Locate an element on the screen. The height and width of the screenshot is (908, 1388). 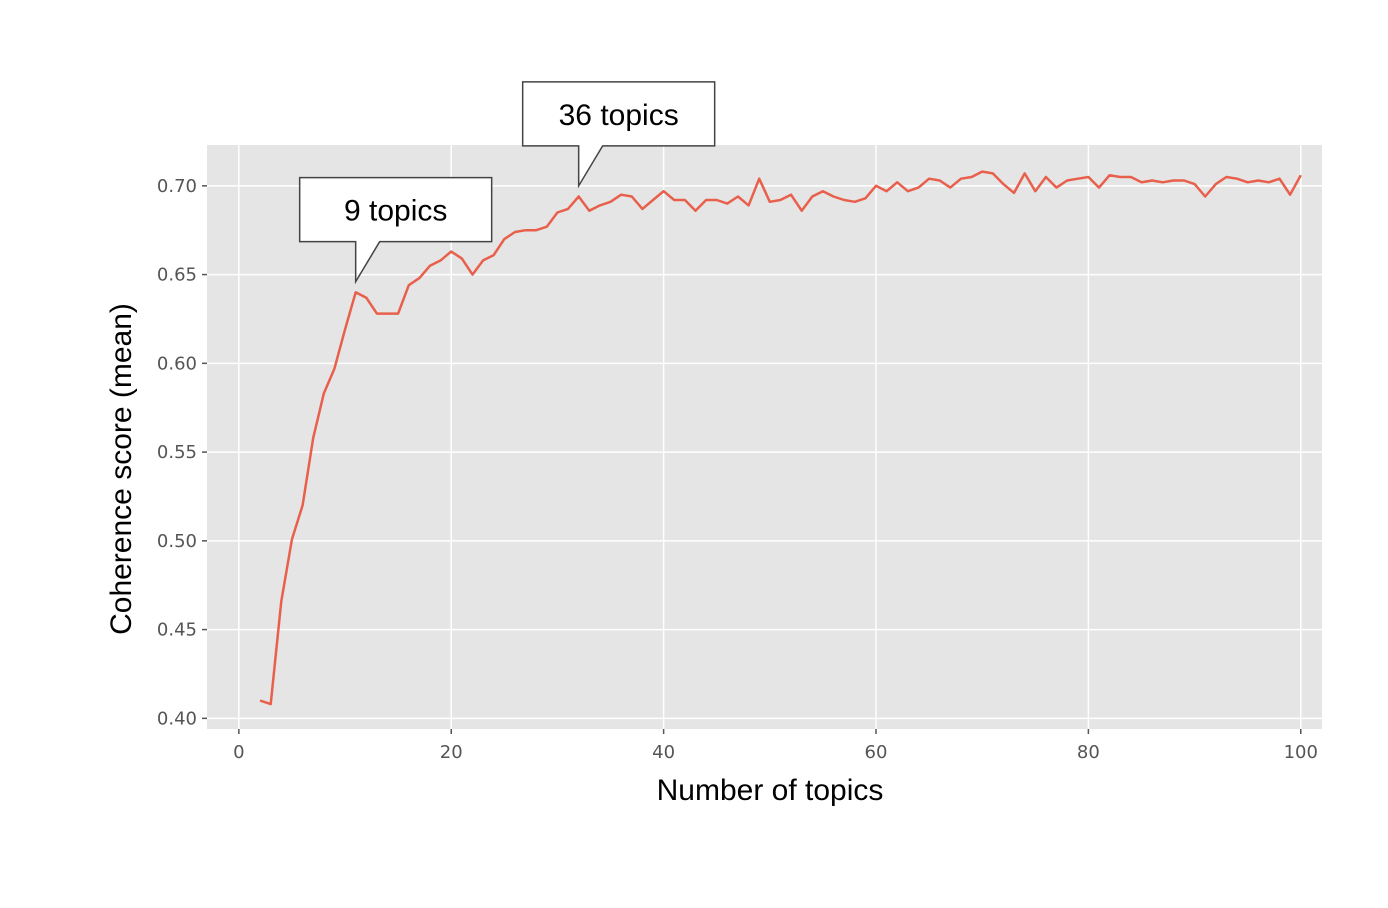
x-tick-label: 0 is located at coordinates (238, 752).